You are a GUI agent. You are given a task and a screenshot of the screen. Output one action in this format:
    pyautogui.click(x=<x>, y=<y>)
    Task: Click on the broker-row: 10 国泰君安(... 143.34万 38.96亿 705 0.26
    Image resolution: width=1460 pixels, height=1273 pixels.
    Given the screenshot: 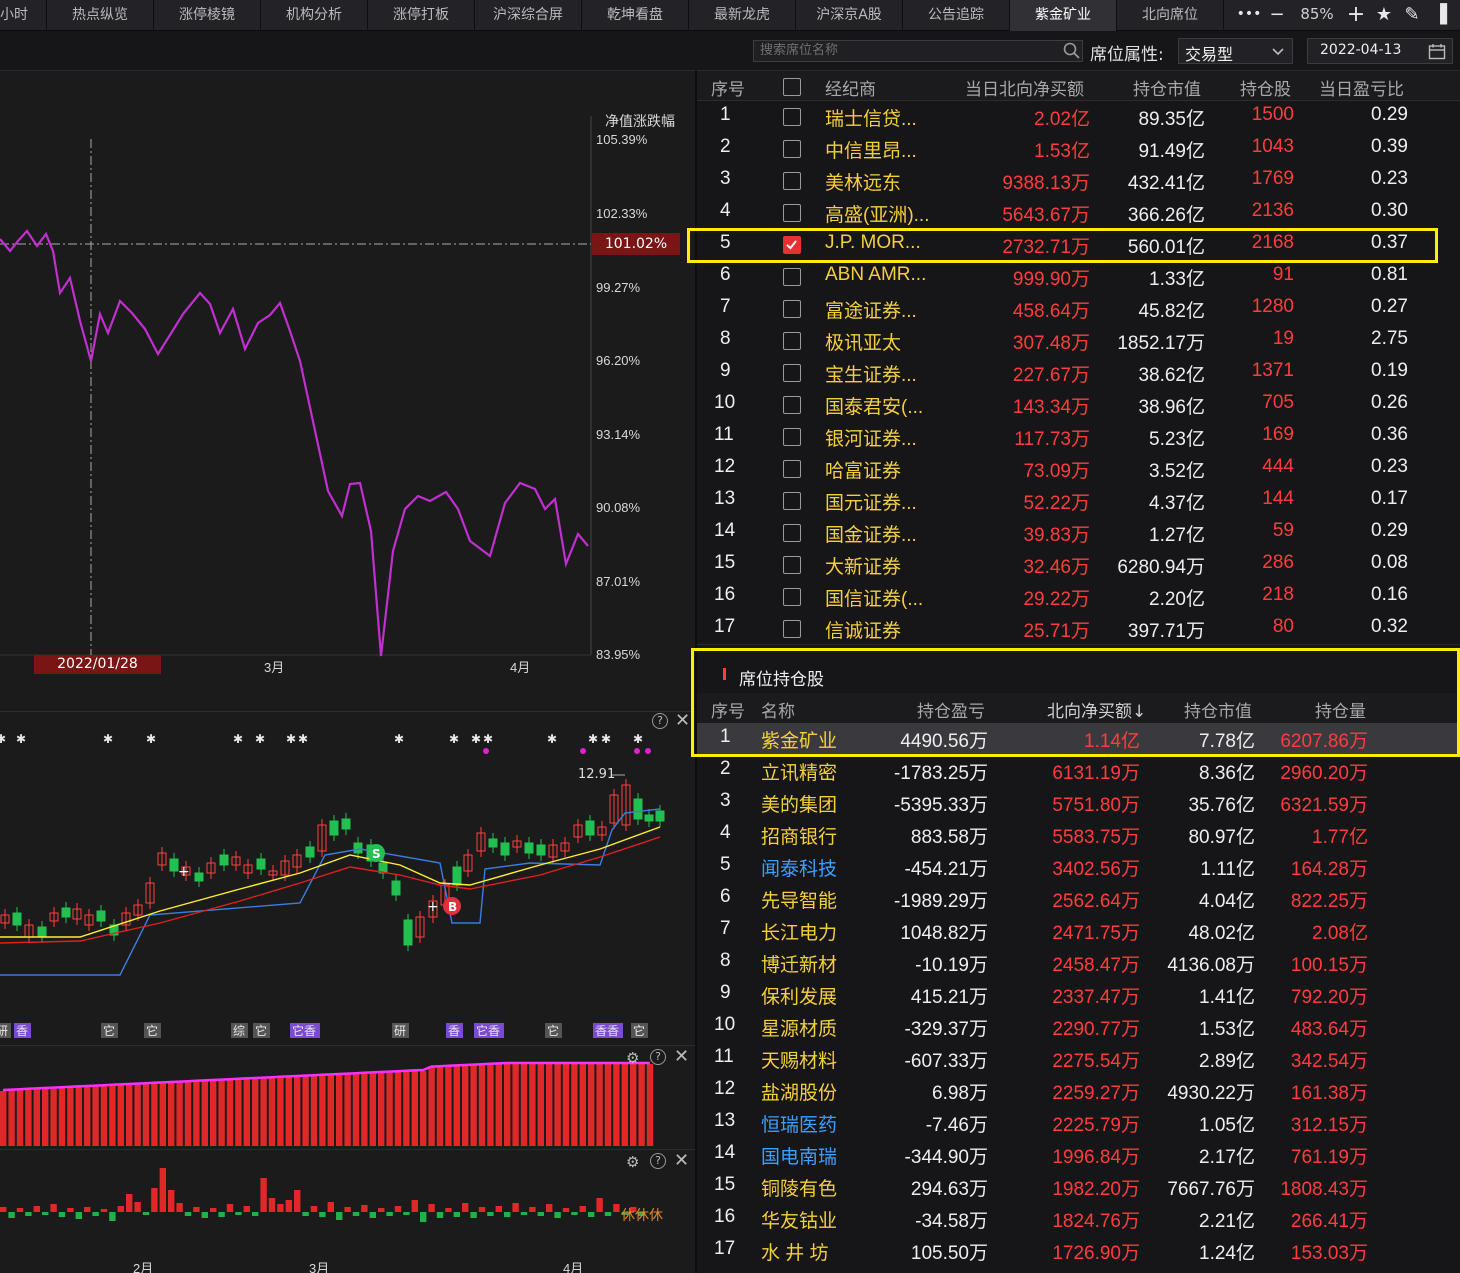 What is the action you would take?
    pyautogui.click(x=1078, y=405)
    